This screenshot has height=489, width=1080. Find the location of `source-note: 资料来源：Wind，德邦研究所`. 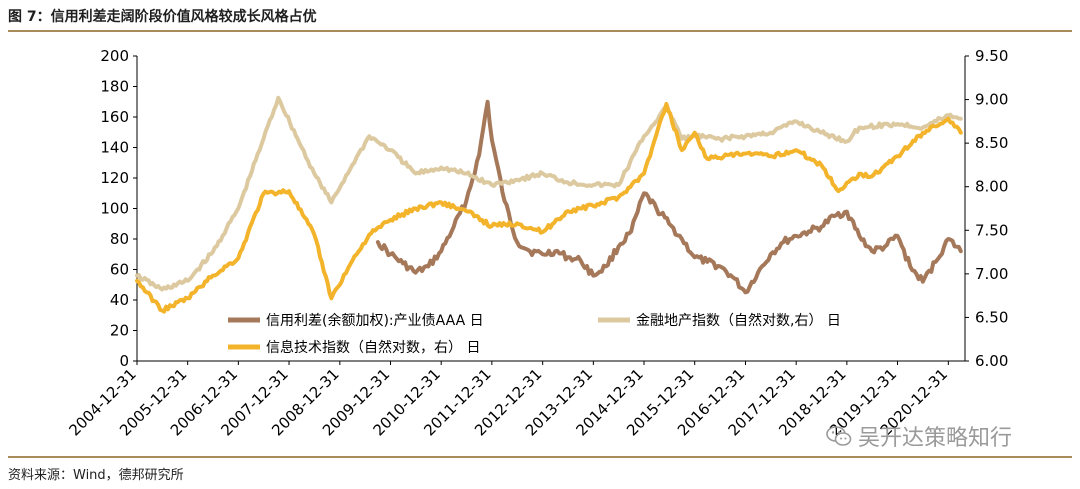

source-note: 资料来源：Wind，德邦研究所 is located at coordinates (96, 475).